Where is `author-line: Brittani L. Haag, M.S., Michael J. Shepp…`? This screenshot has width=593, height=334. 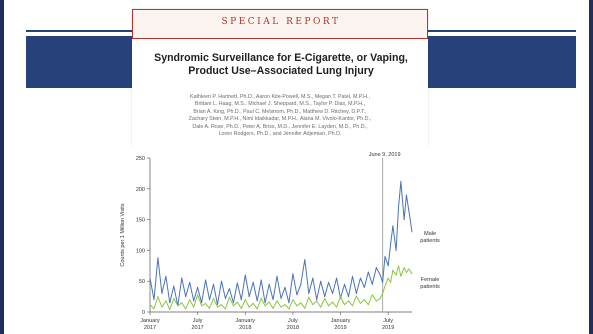 author-line: Brittani L. Haag, M.S., Michael J. Shepp… is located at coordinates (280, 104).